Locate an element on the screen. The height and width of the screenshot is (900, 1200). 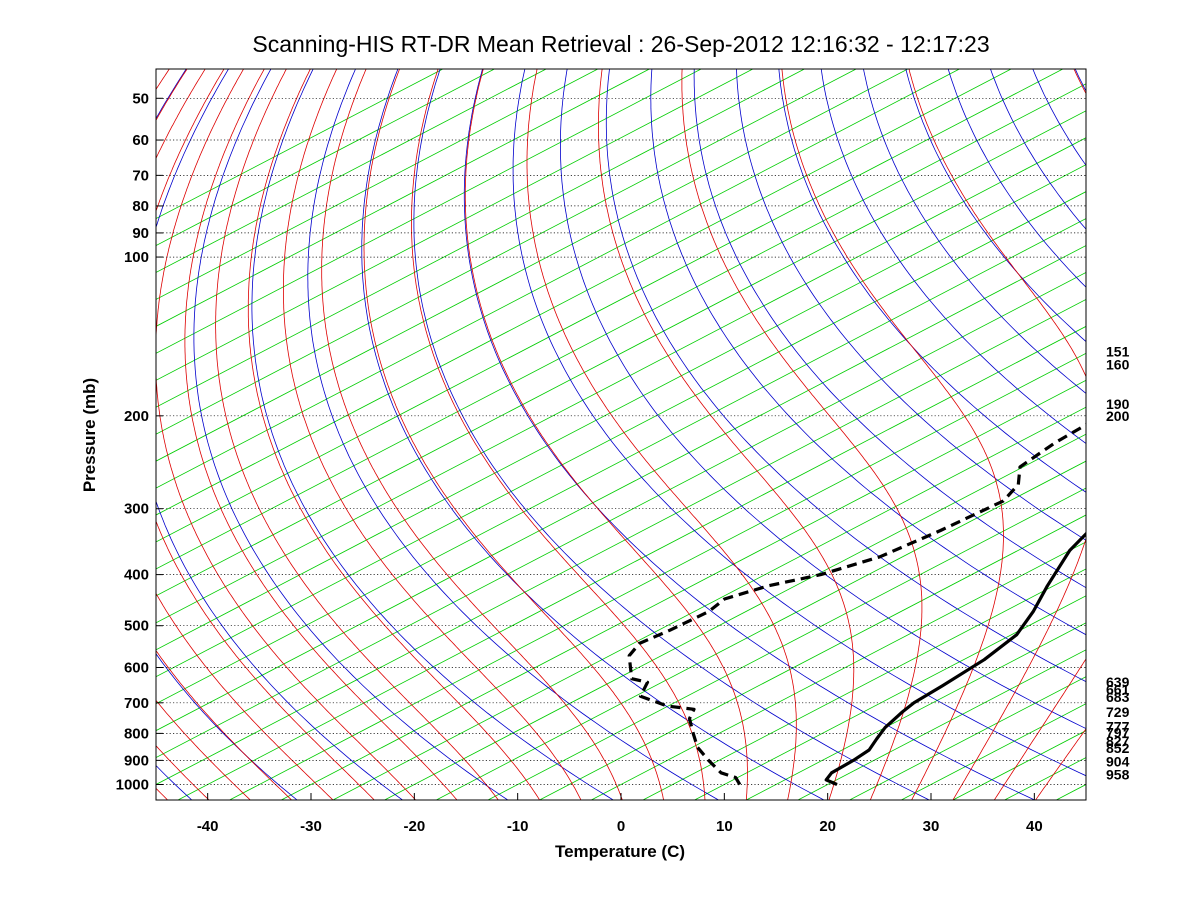
right-axis-label: 958 is located at coordinates (1118, 775).